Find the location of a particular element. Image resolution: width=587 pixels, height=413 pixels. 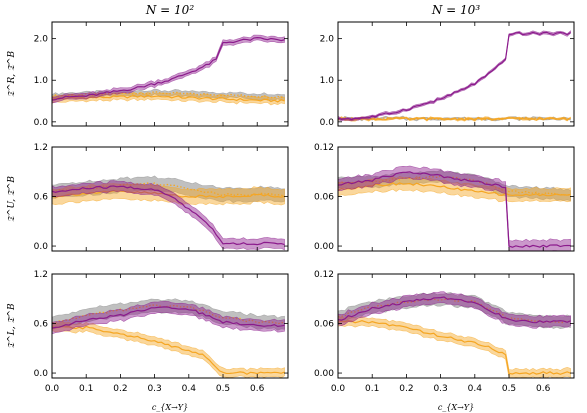

column-title-1: N = 10³ is located at coordinates (455, 10).